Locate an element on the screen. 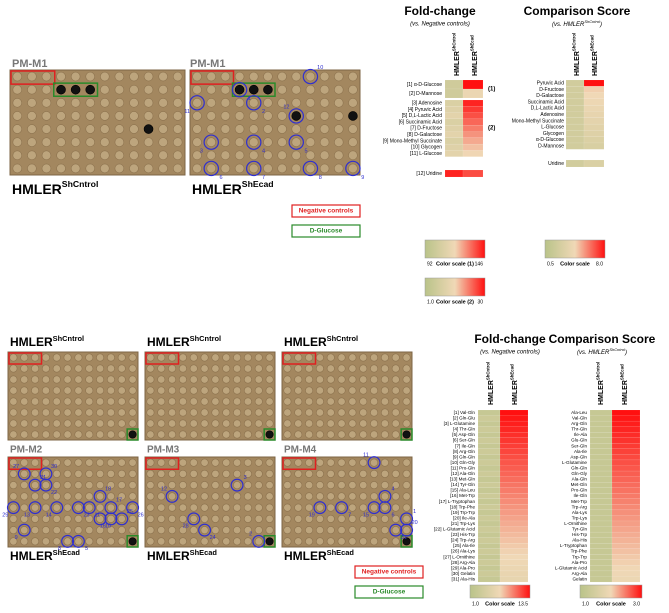  row-label: [1] Val-Gln is located at coordinates (465, 412).